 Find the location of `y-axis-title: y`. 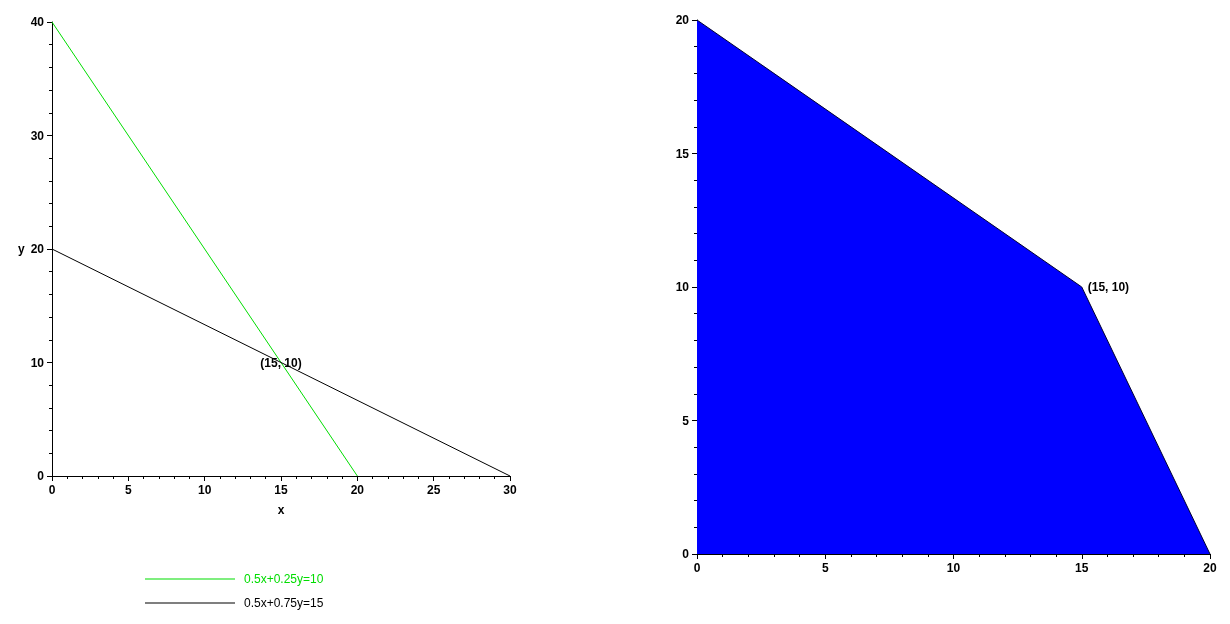

y-axis-title: y is located at coordinates (22, 249).